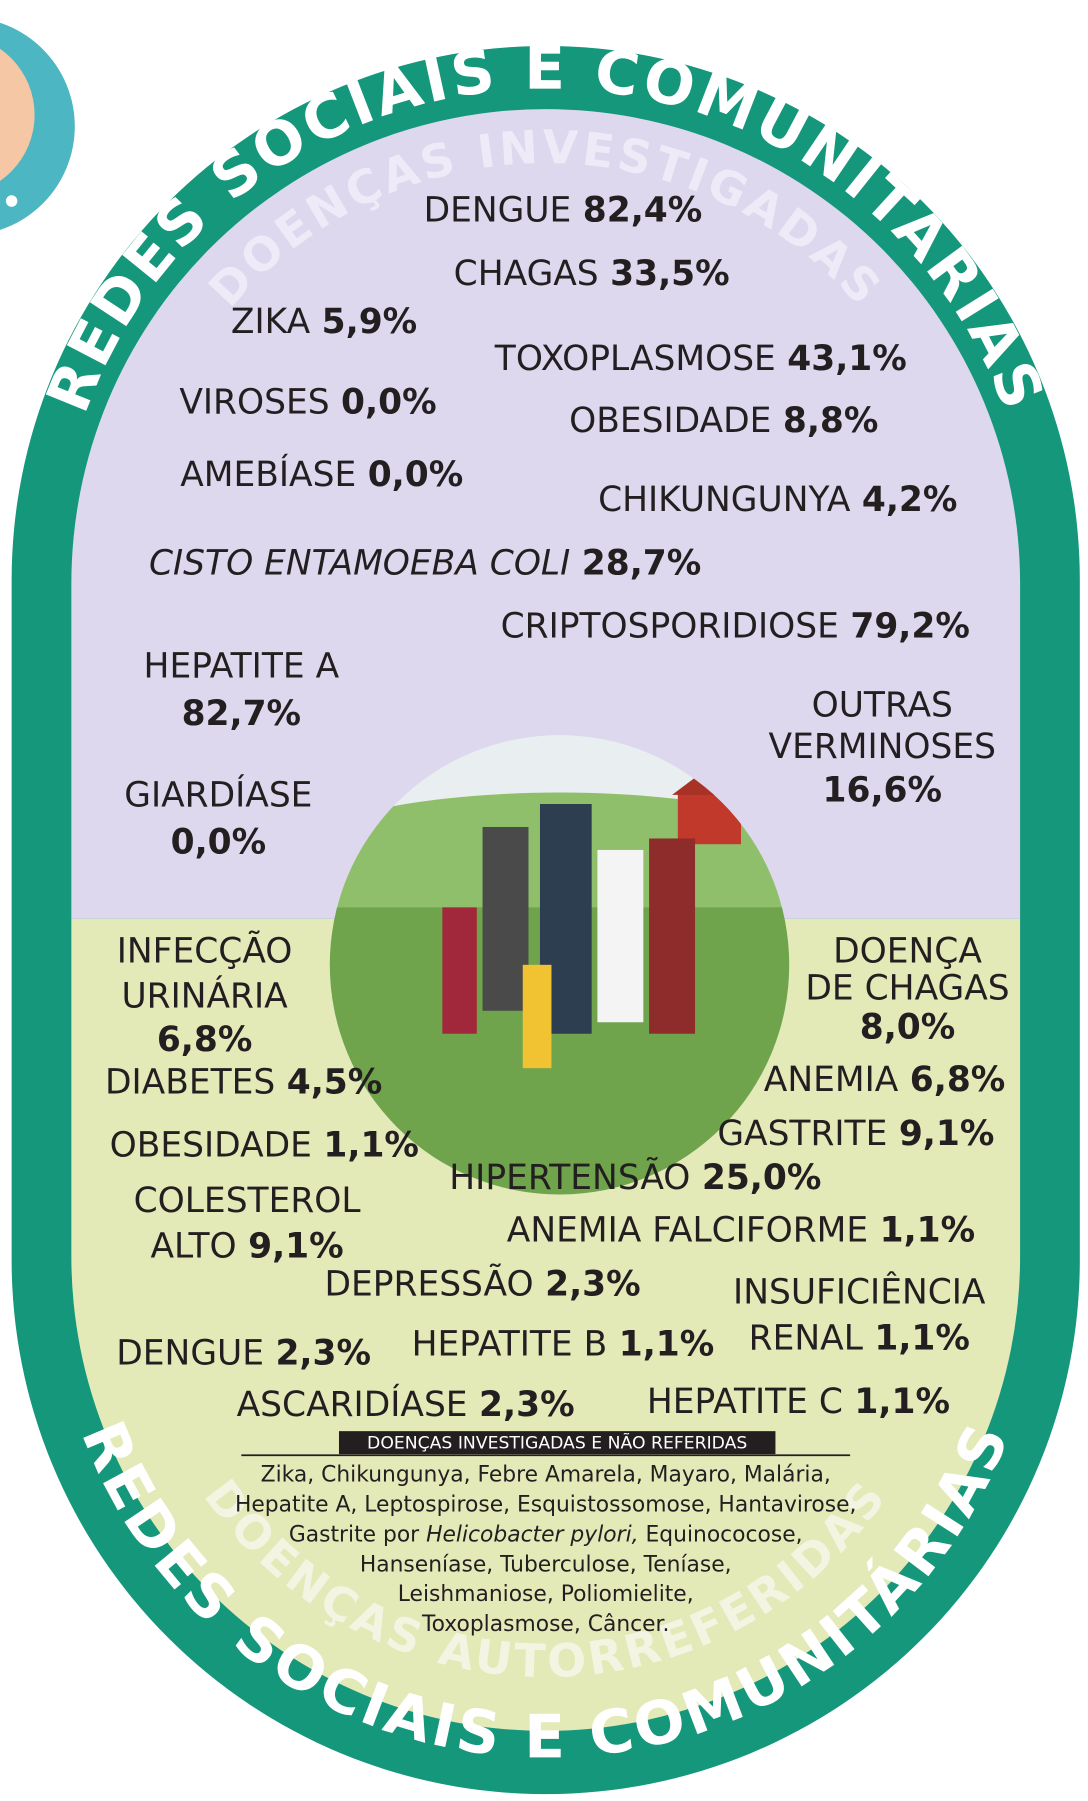 The width and height of the screenshot is (1088, 1801). I want to click on disease-item: OBESIDADE 8,8%, so click(723, 421).